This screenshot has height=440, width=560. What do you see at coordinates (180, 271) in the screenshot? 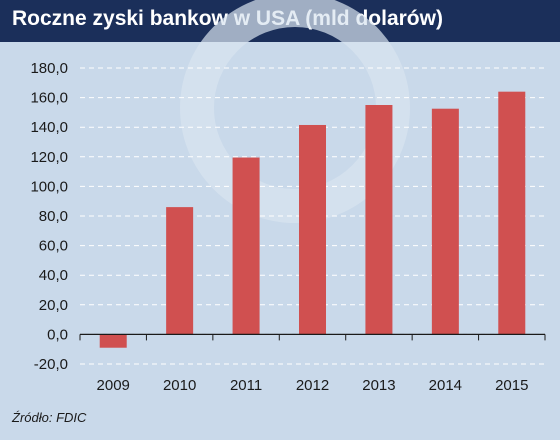
I see `bar-2010` at bounding box center [180, 271].